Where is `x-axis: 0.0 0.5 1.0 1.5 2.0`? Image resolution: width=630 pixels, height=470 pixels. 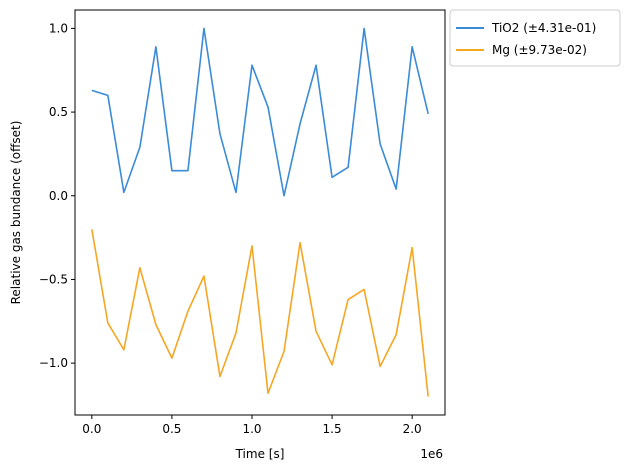 x-axis: 0.0 0.5 1.0 1.5 2.0 is located at coordinates (252, 425).